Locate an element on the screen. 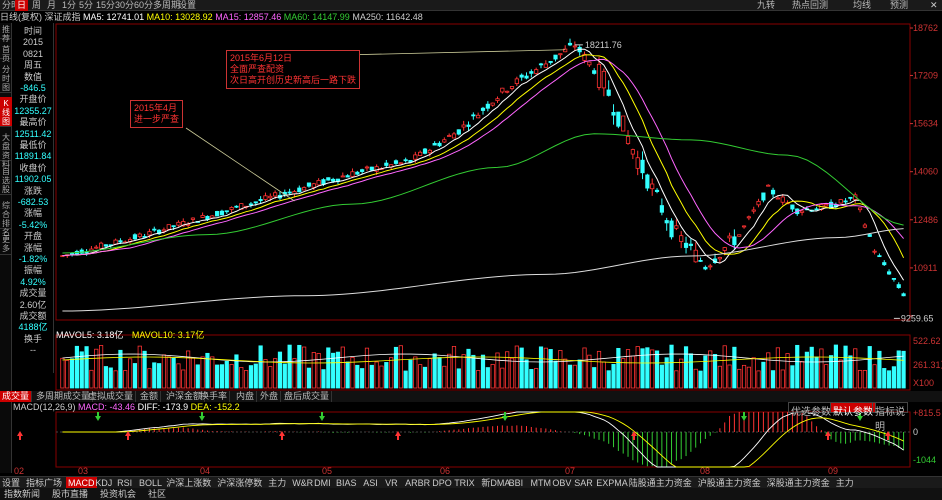 The width and height of the screenshot is (942, 500). indicator-tab: OBV is located at coordinates (562, 483).